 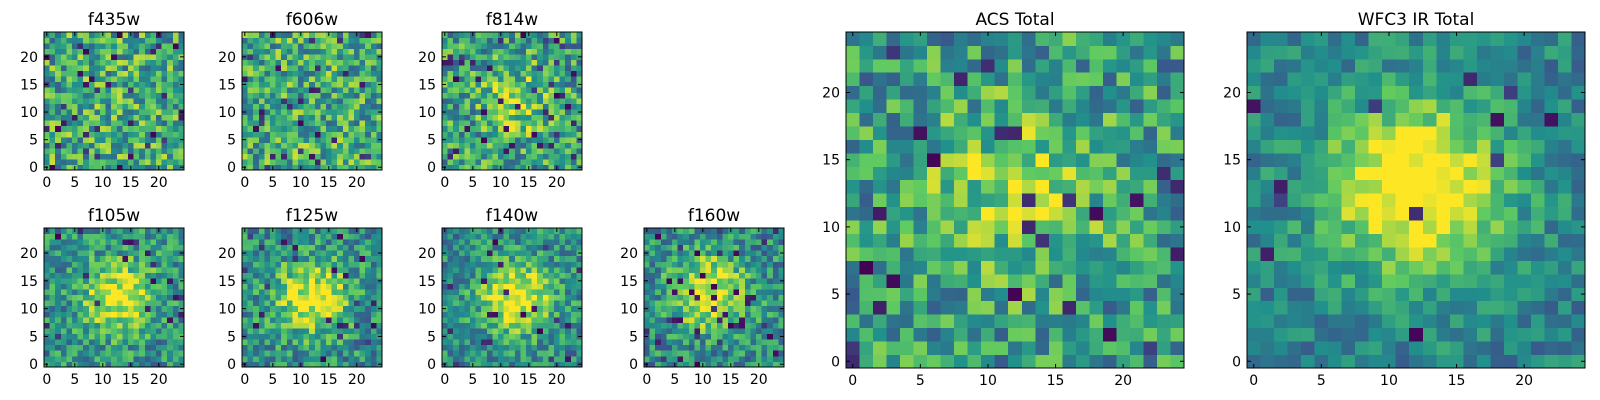 I want to click on heatmap-cells, so click(x=114, y=298).